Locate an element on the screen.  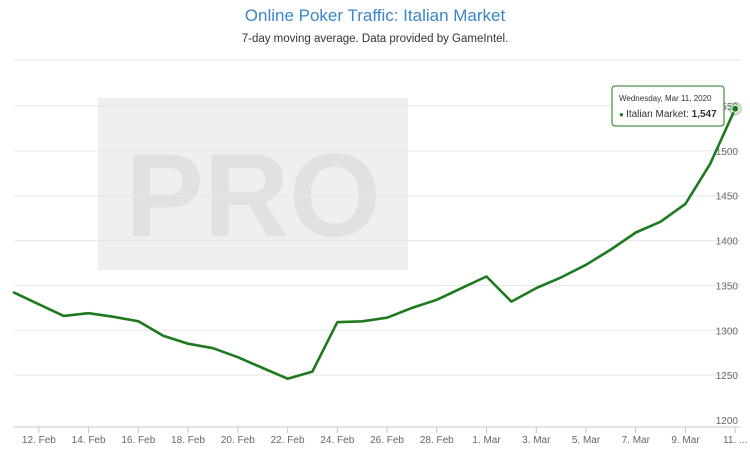
x-tick-label: 3. Mar is located at coordinates (536, 440).